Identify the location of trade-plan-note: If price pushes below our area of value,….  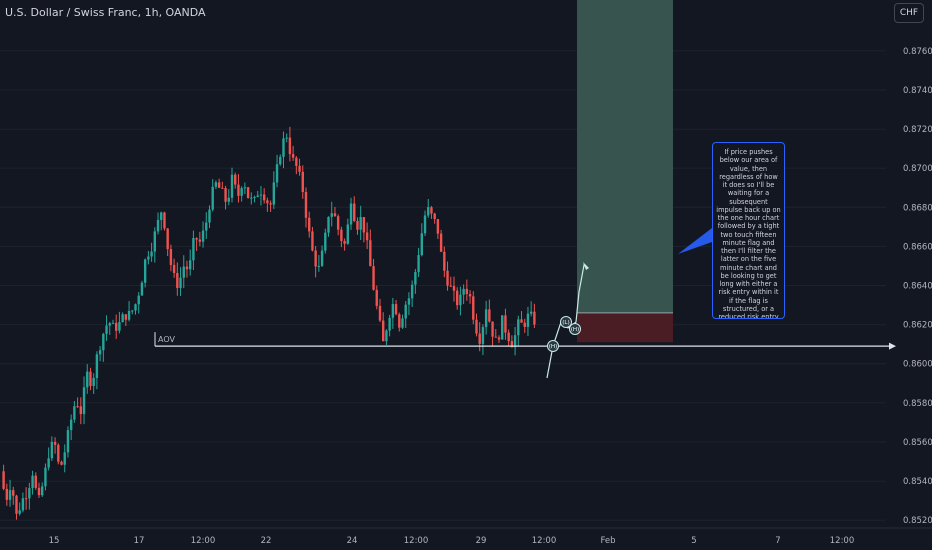
(748, 230).